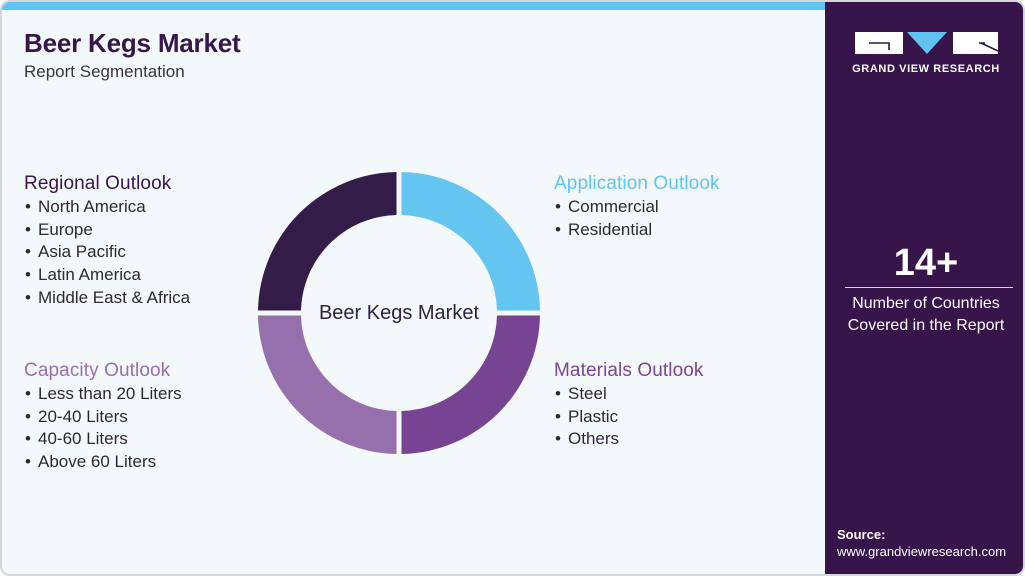 Image resolution: width=1025 pixels, height=576 pixels. I want to click on item-label: Asia Pacific, so click(82, 252).